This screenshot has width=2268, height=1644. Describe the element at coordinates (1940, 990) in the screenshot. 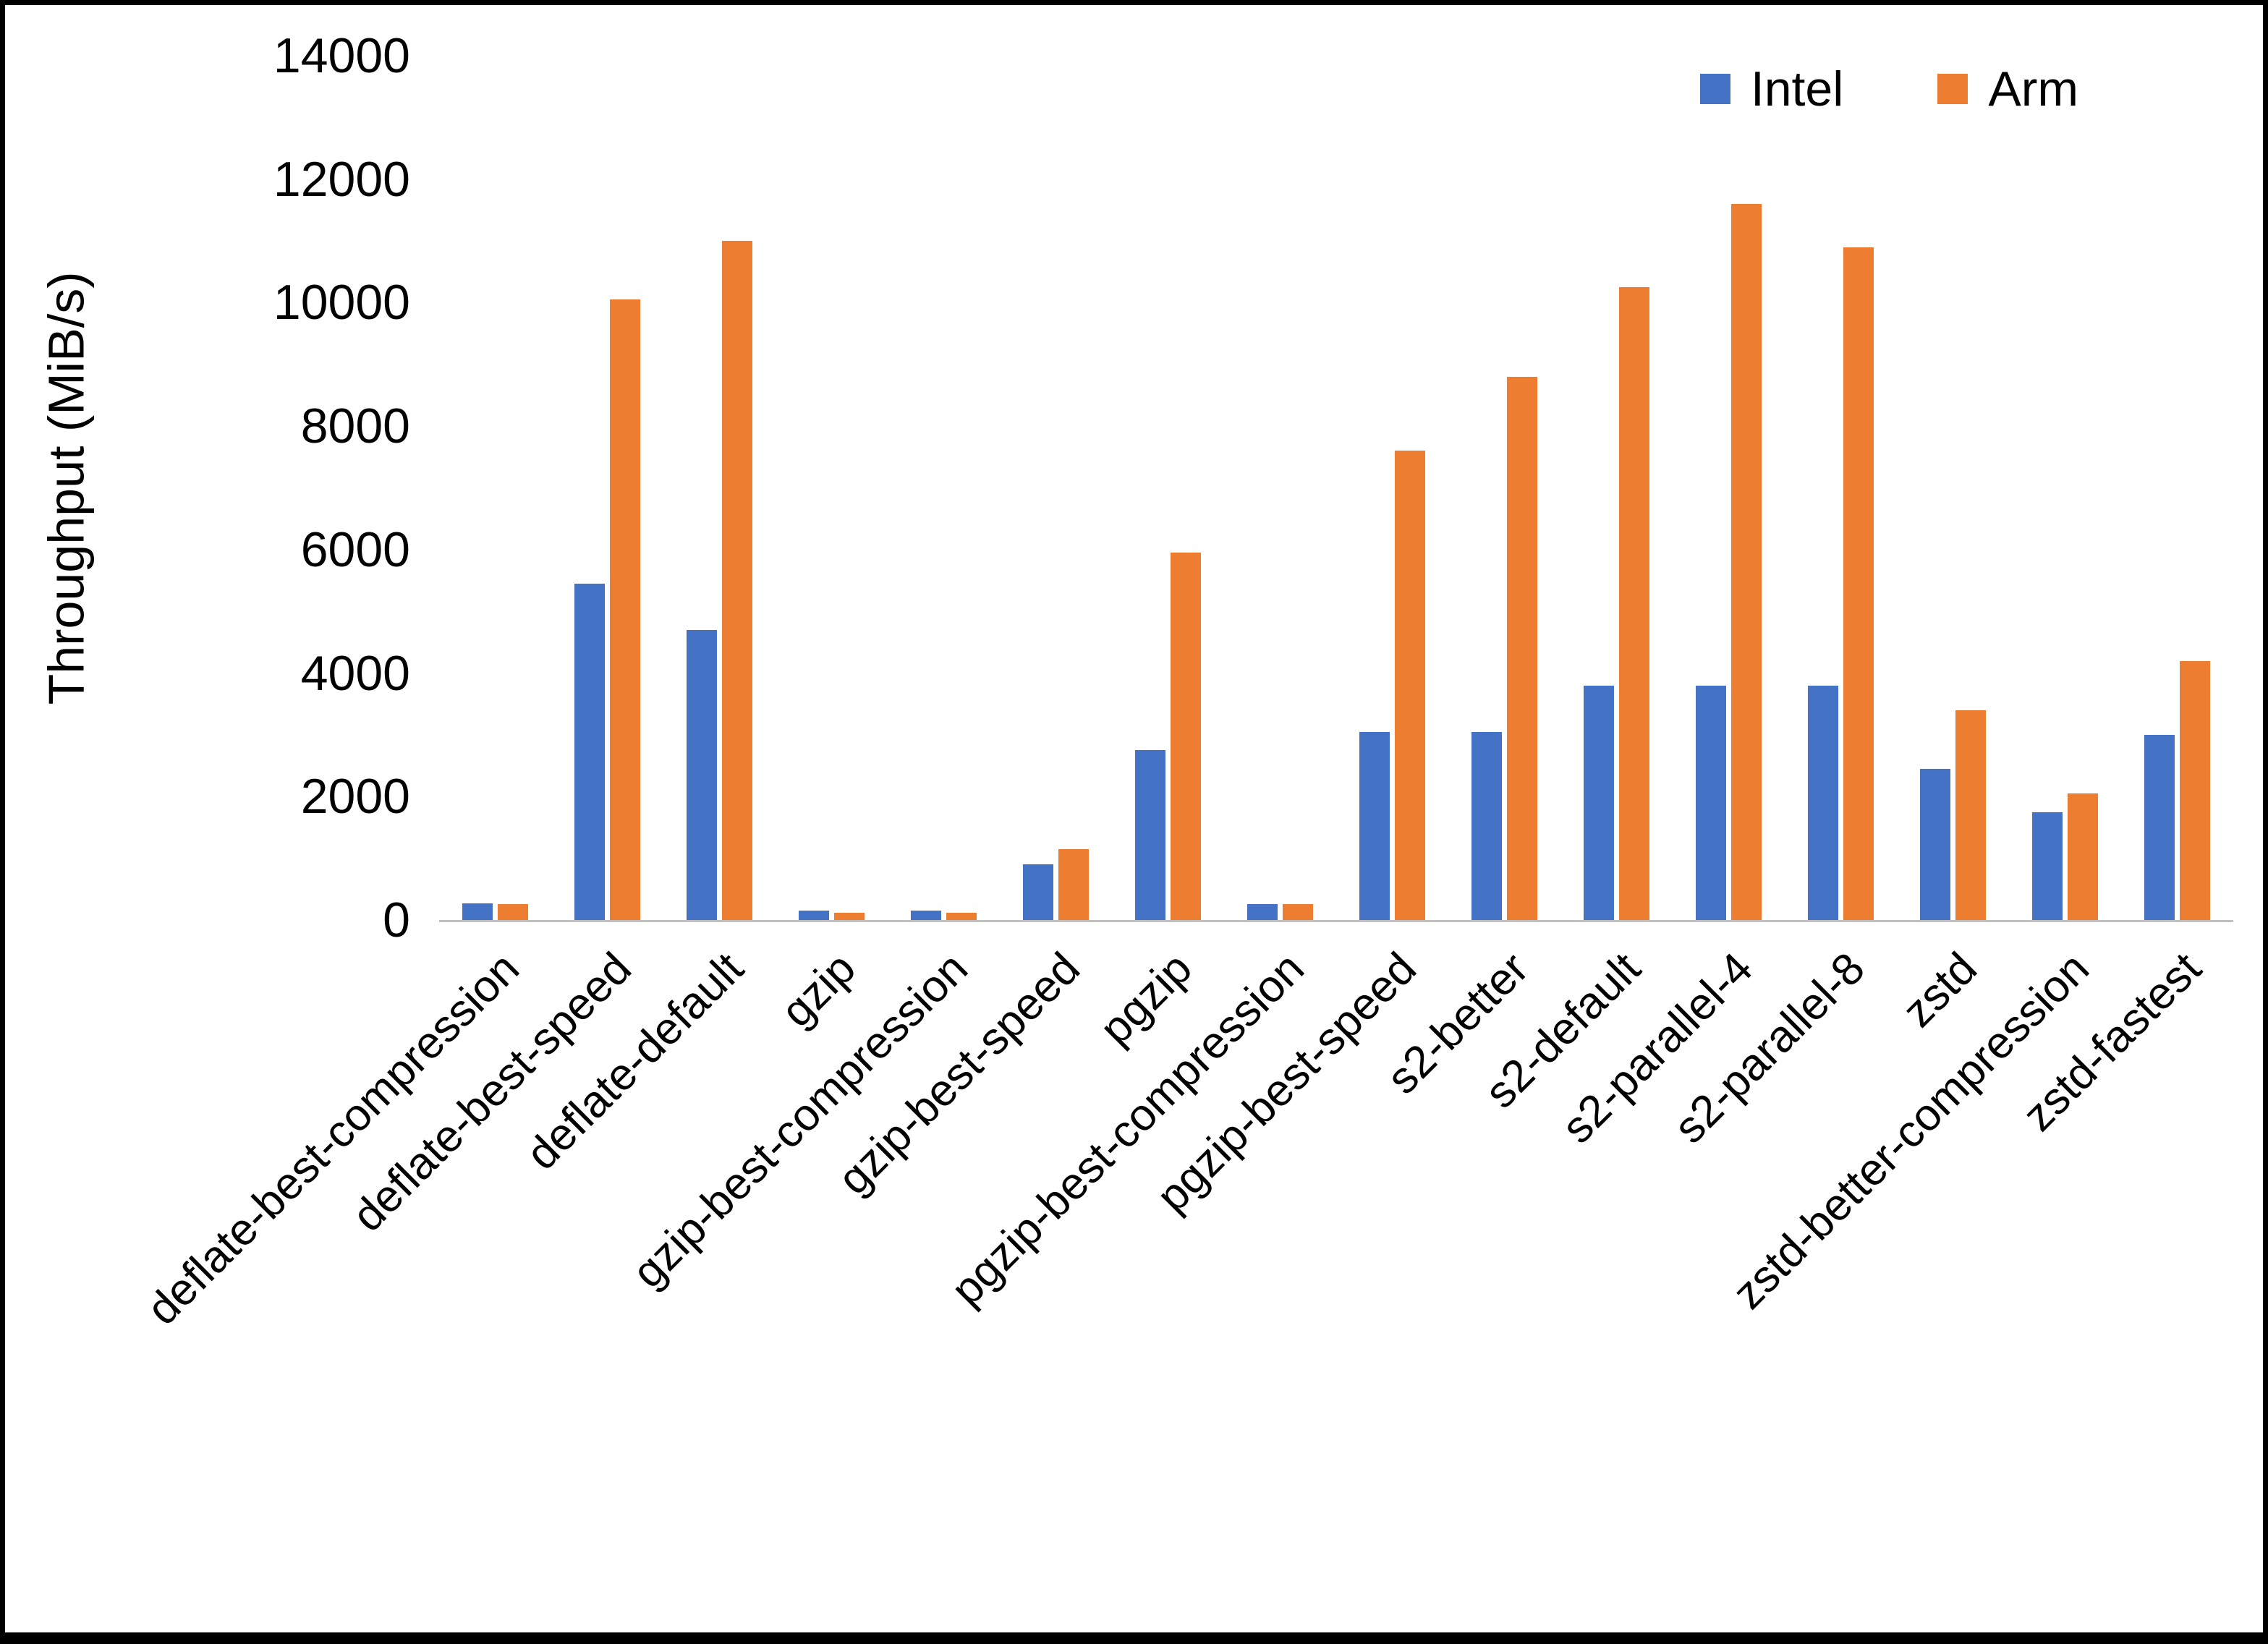

I see `x-category-label-zstd: zstd` at that location.